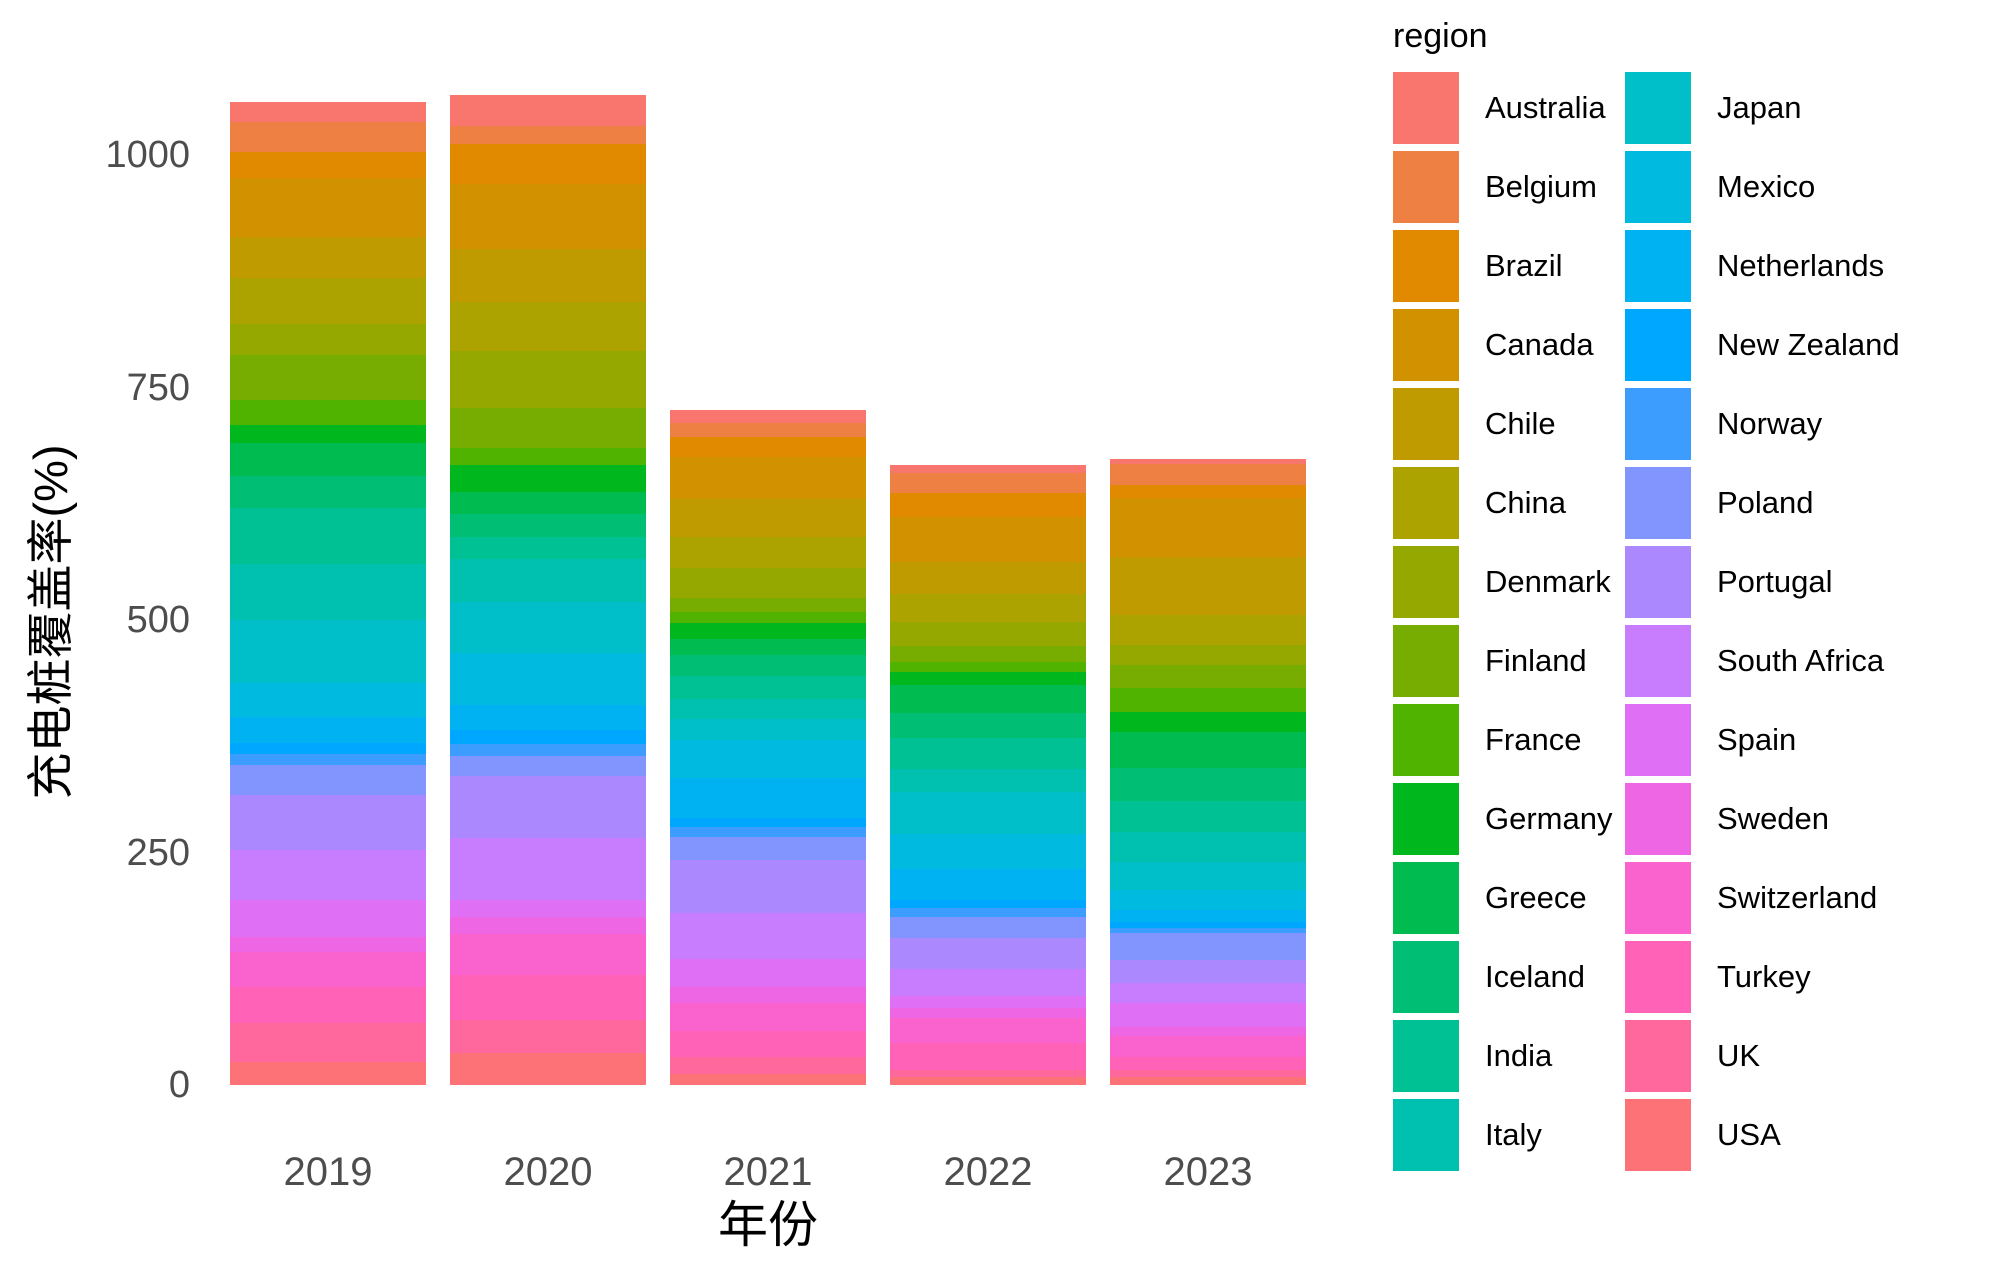 Image resolution: width=2000 pixels, height=1264 pixels. What do you see at coordinates (1762, 1135) in the screenshot?
I see `legend-item-usa: USA` at bounding box center [1762, 1135].